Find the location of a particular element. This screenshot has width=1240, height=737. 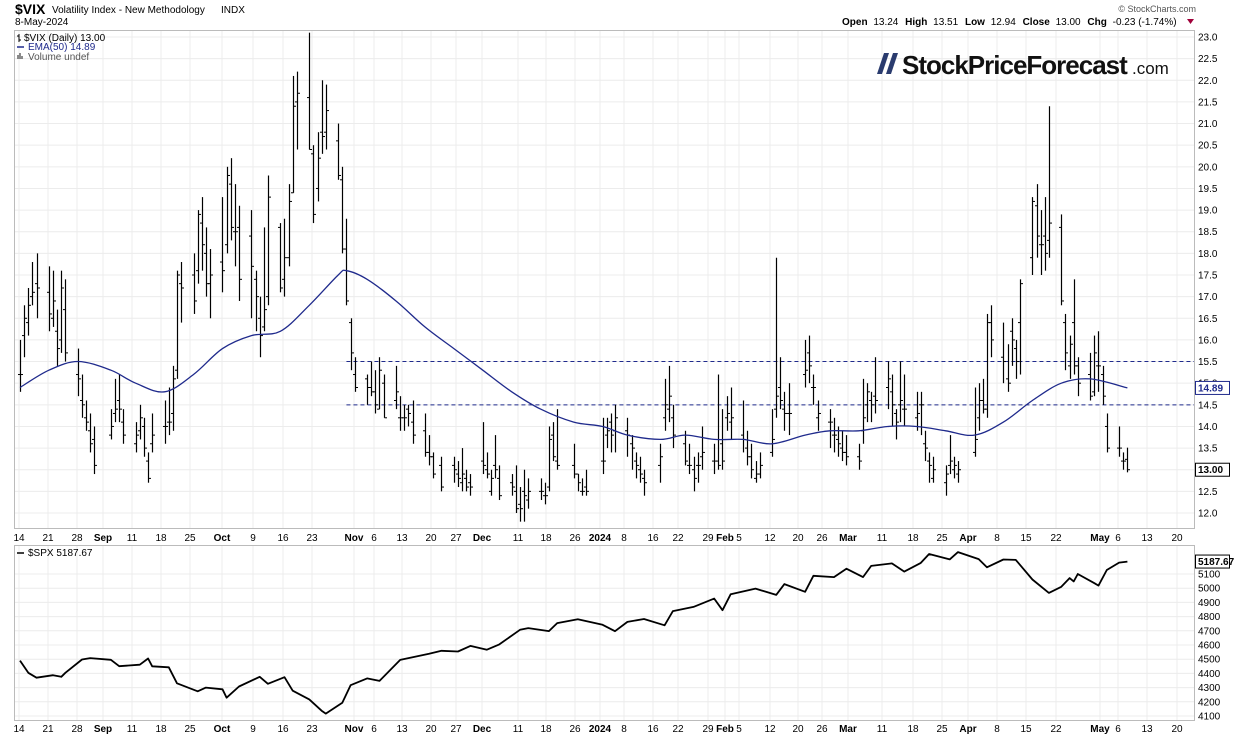

open-value: 13.24 is located at coordinates (885, 22).